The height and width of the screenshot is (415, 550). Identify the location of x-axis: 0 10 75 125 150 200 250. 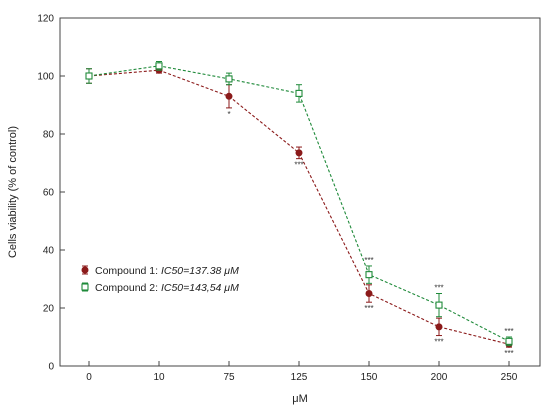
(302, 372).